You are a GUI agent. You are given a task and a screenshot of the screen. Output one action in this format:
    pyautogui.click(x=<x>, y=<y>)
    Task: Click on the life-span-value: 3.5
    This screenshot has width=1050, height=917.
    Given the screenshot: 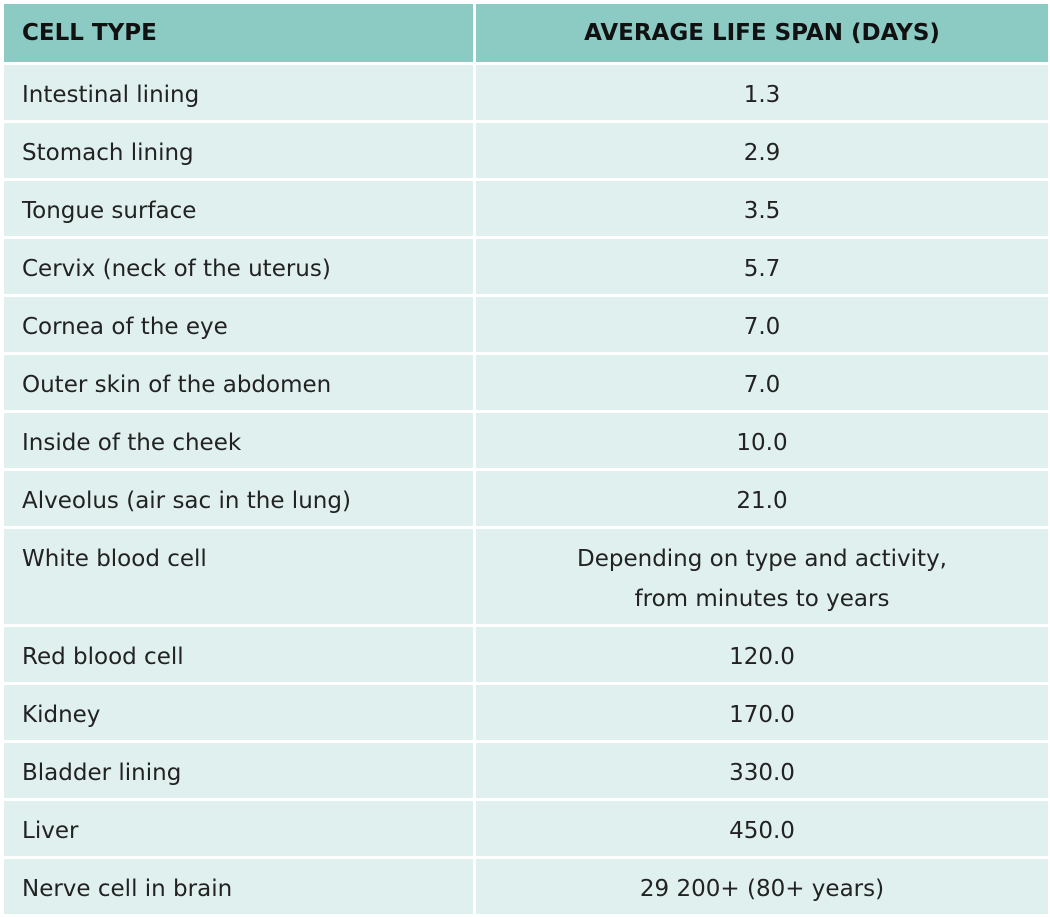 What is the action you would take?
    pyautogui.click(x=762, y=211)
    